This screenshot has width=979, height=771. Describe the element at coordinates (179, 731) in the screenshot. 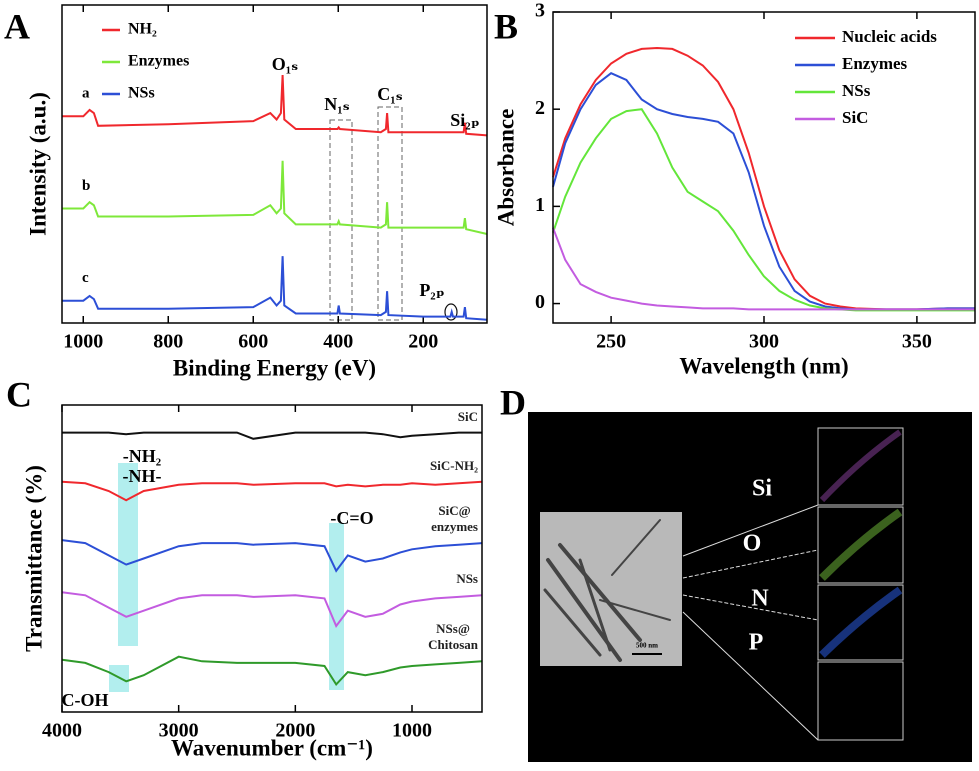

I see `x-tick-label: 3000` at that location.